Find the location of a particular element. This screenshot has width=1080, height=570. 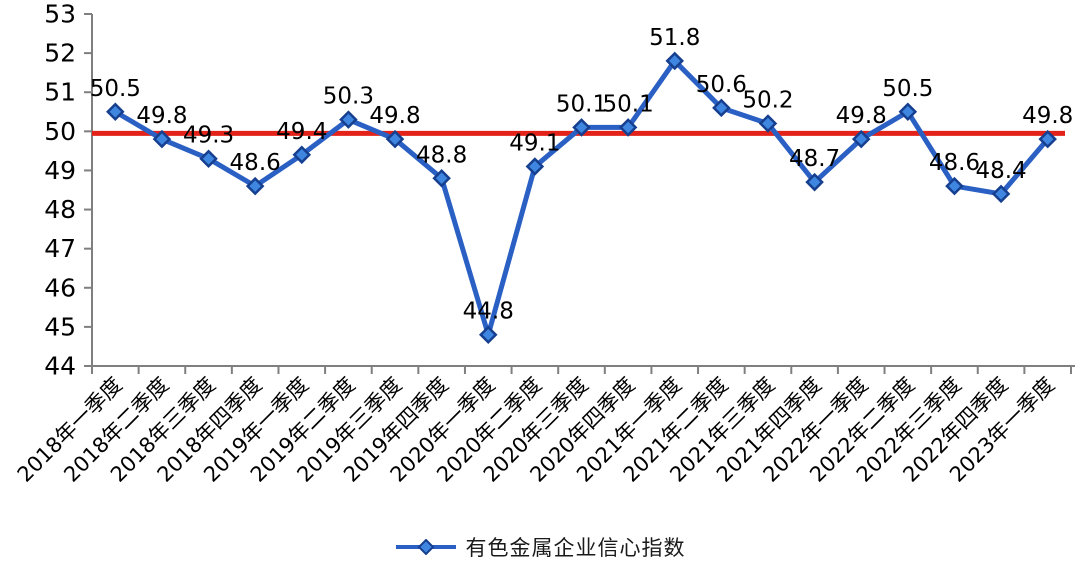

y-tick-label: 50 is located at coordinates (60, 131).